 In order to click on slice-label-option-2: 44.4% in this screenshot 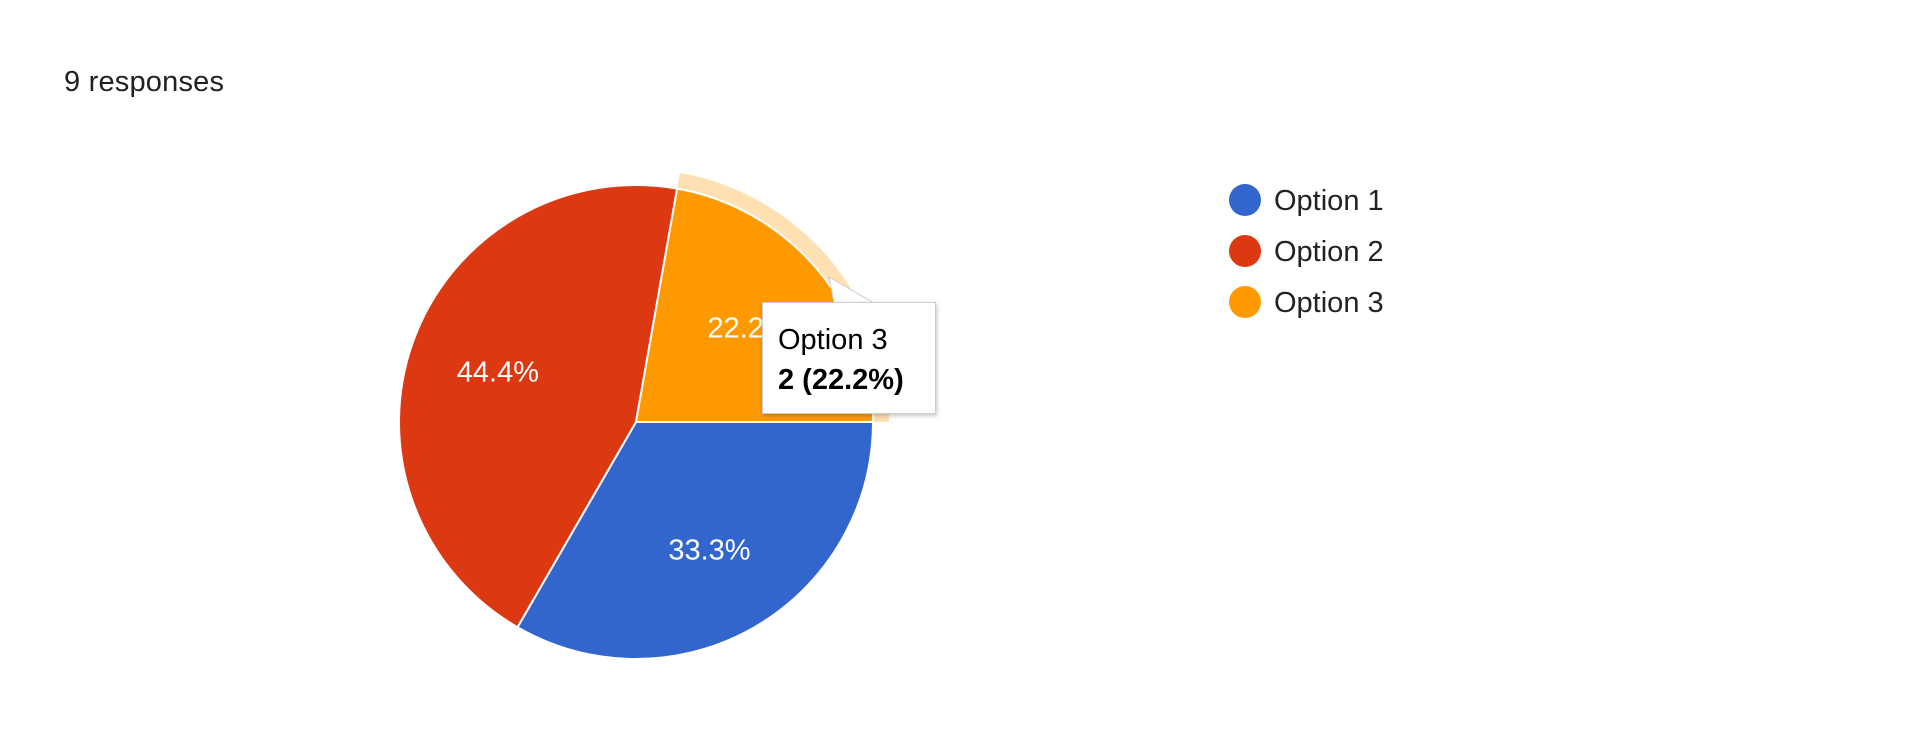, I will do `click(498, 373)`.